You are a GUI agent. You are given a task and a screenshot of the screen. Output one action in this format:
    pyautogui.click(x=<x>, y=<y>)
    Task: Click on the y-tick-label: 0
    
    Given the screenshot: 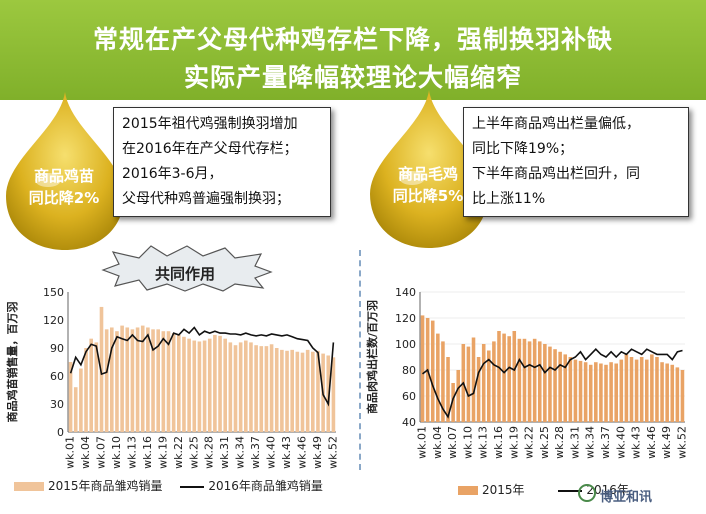 What is the action you would take?
    pyautogui.click(x=60, y=432)
    